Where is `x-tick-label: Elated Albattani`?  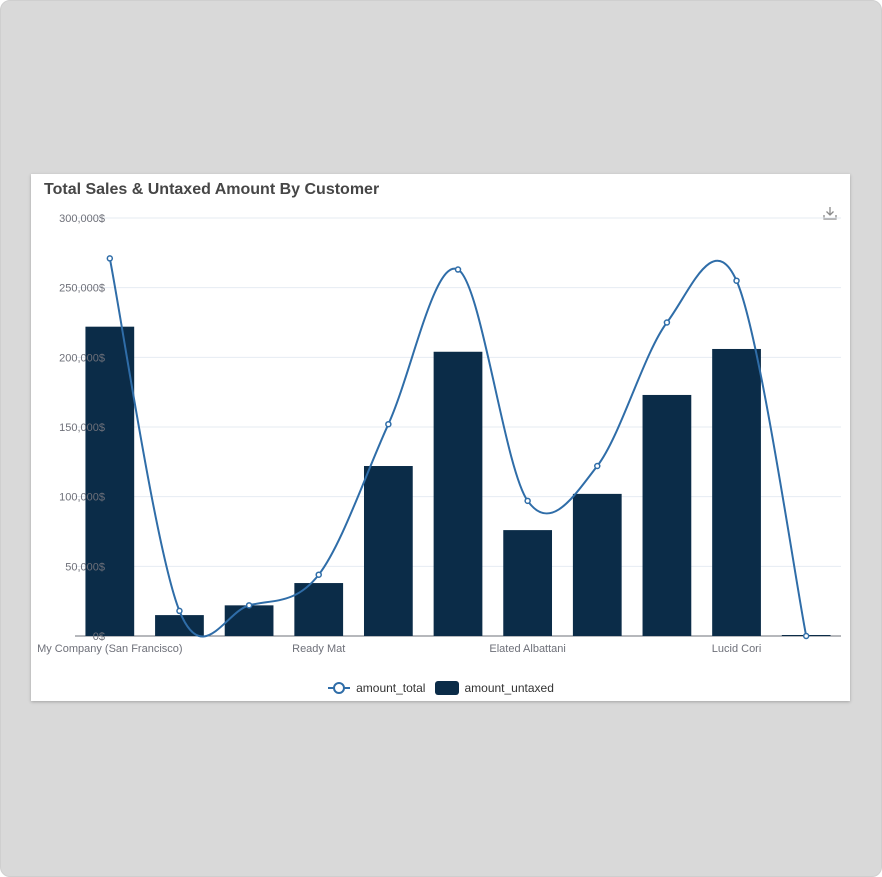 x-tick-label: Elated Albattani is located at coordinates (527, 649).